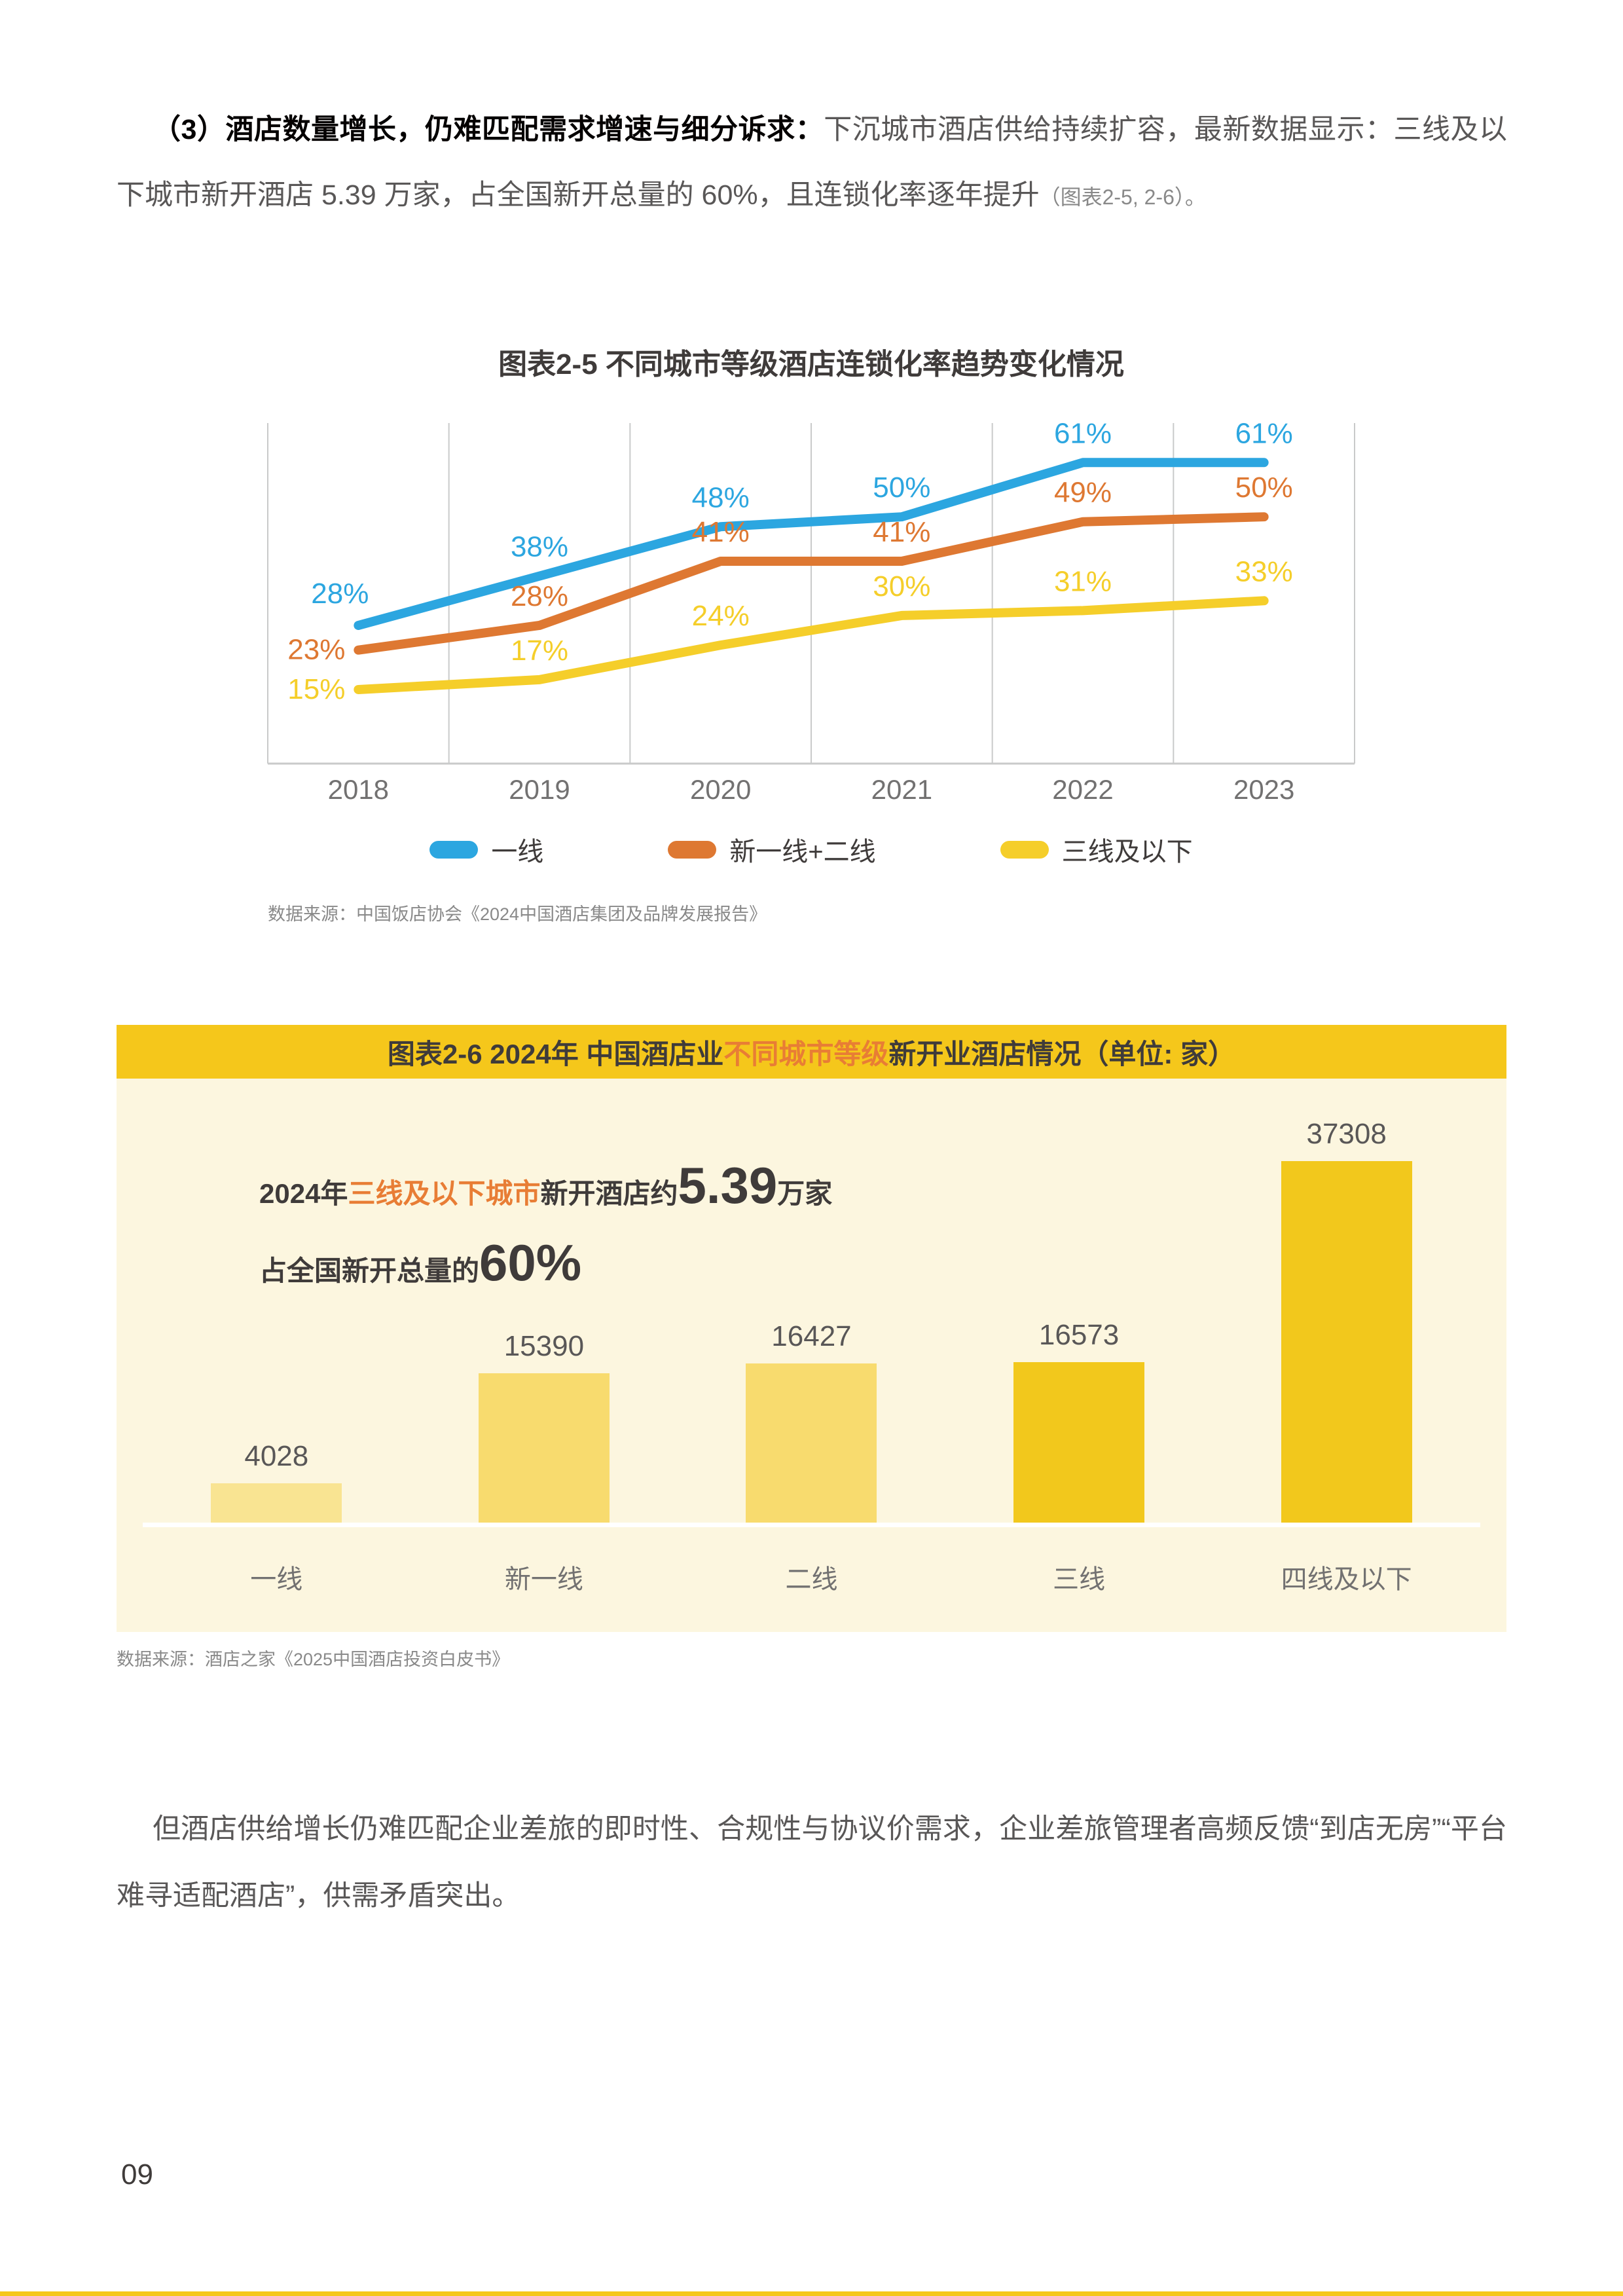 This screenshot has height=2296, width=1623. I want to click on figure-reference: （图表2-5, 2-6）。, so click(1122, 197).